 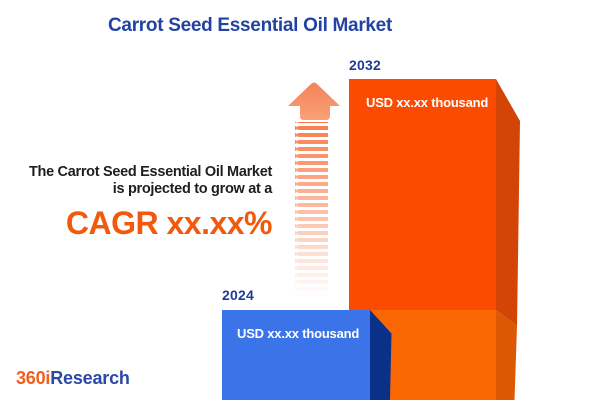 I want to click on bar-2032-side-upper, so click(x=508, y=202).